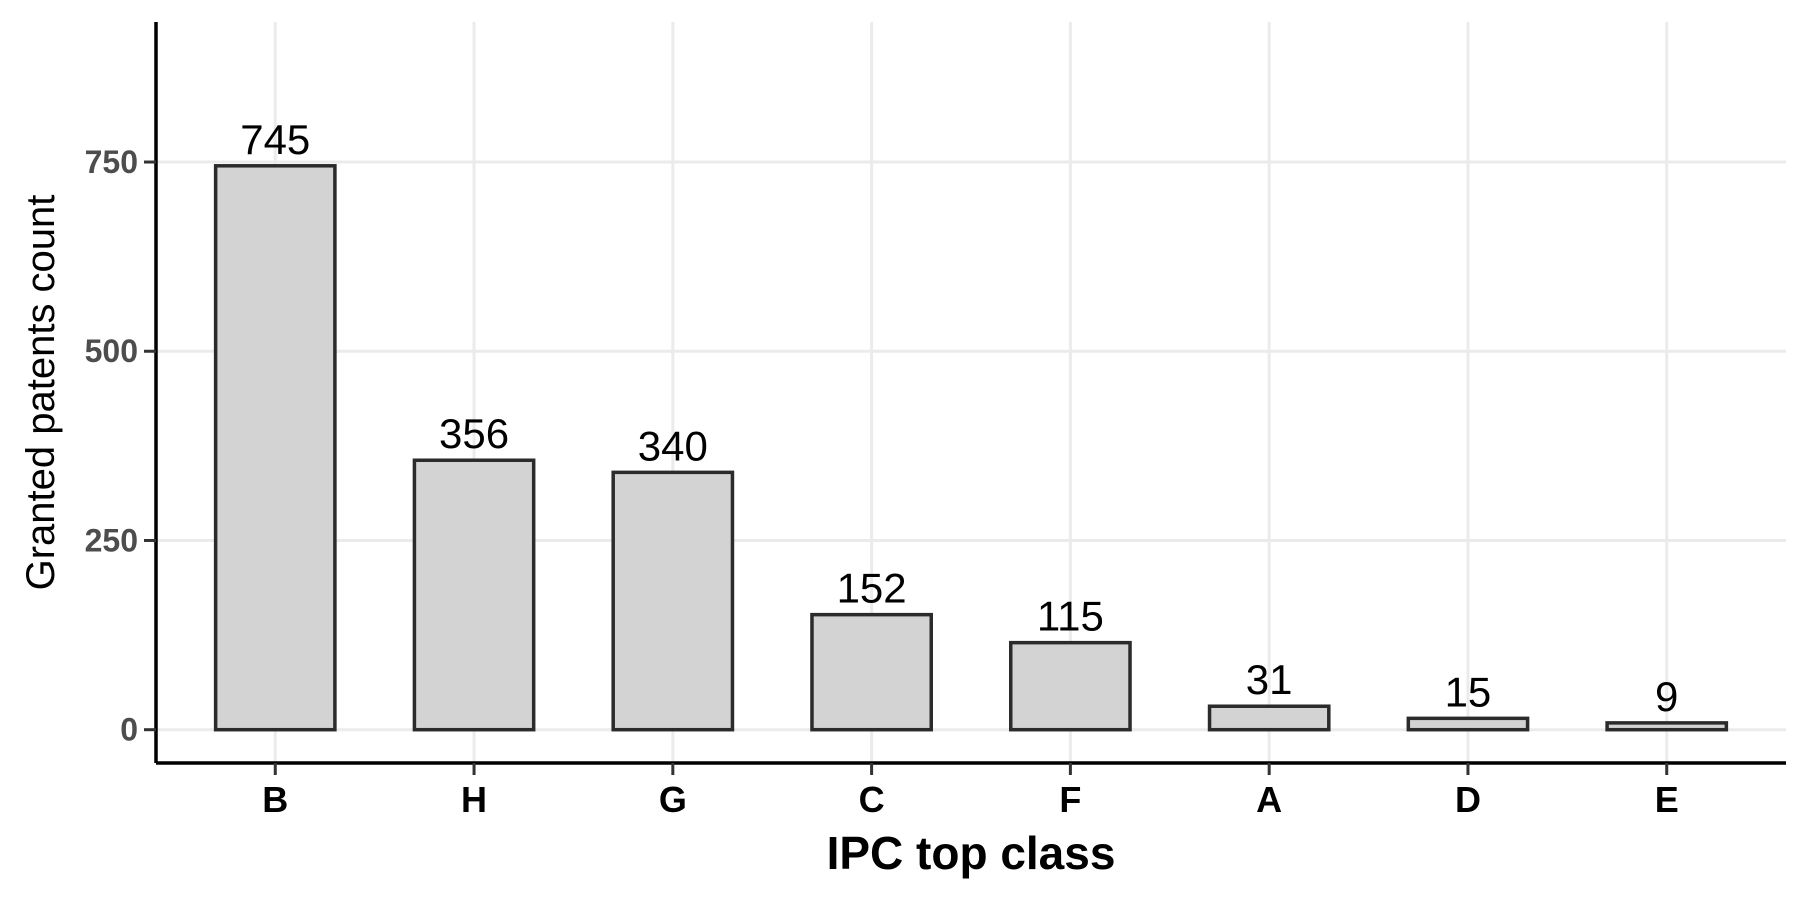  Describe the element at coordinates (971, 853) in the screenshot. I see `x-axis-title: IPC top class` at that location.